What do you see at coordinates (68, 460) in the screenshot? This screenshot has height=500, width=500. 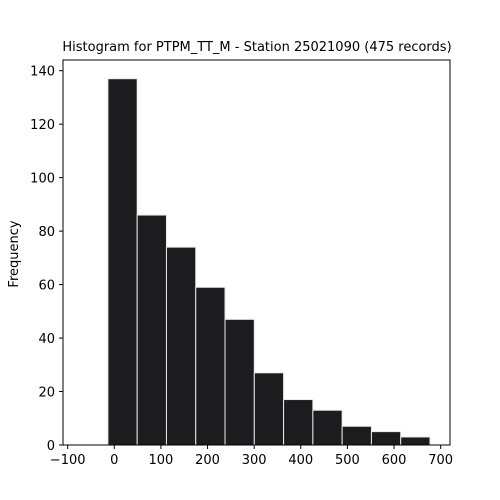 I see `x-tick-label-0: −100` at bounding box center [68, 460].